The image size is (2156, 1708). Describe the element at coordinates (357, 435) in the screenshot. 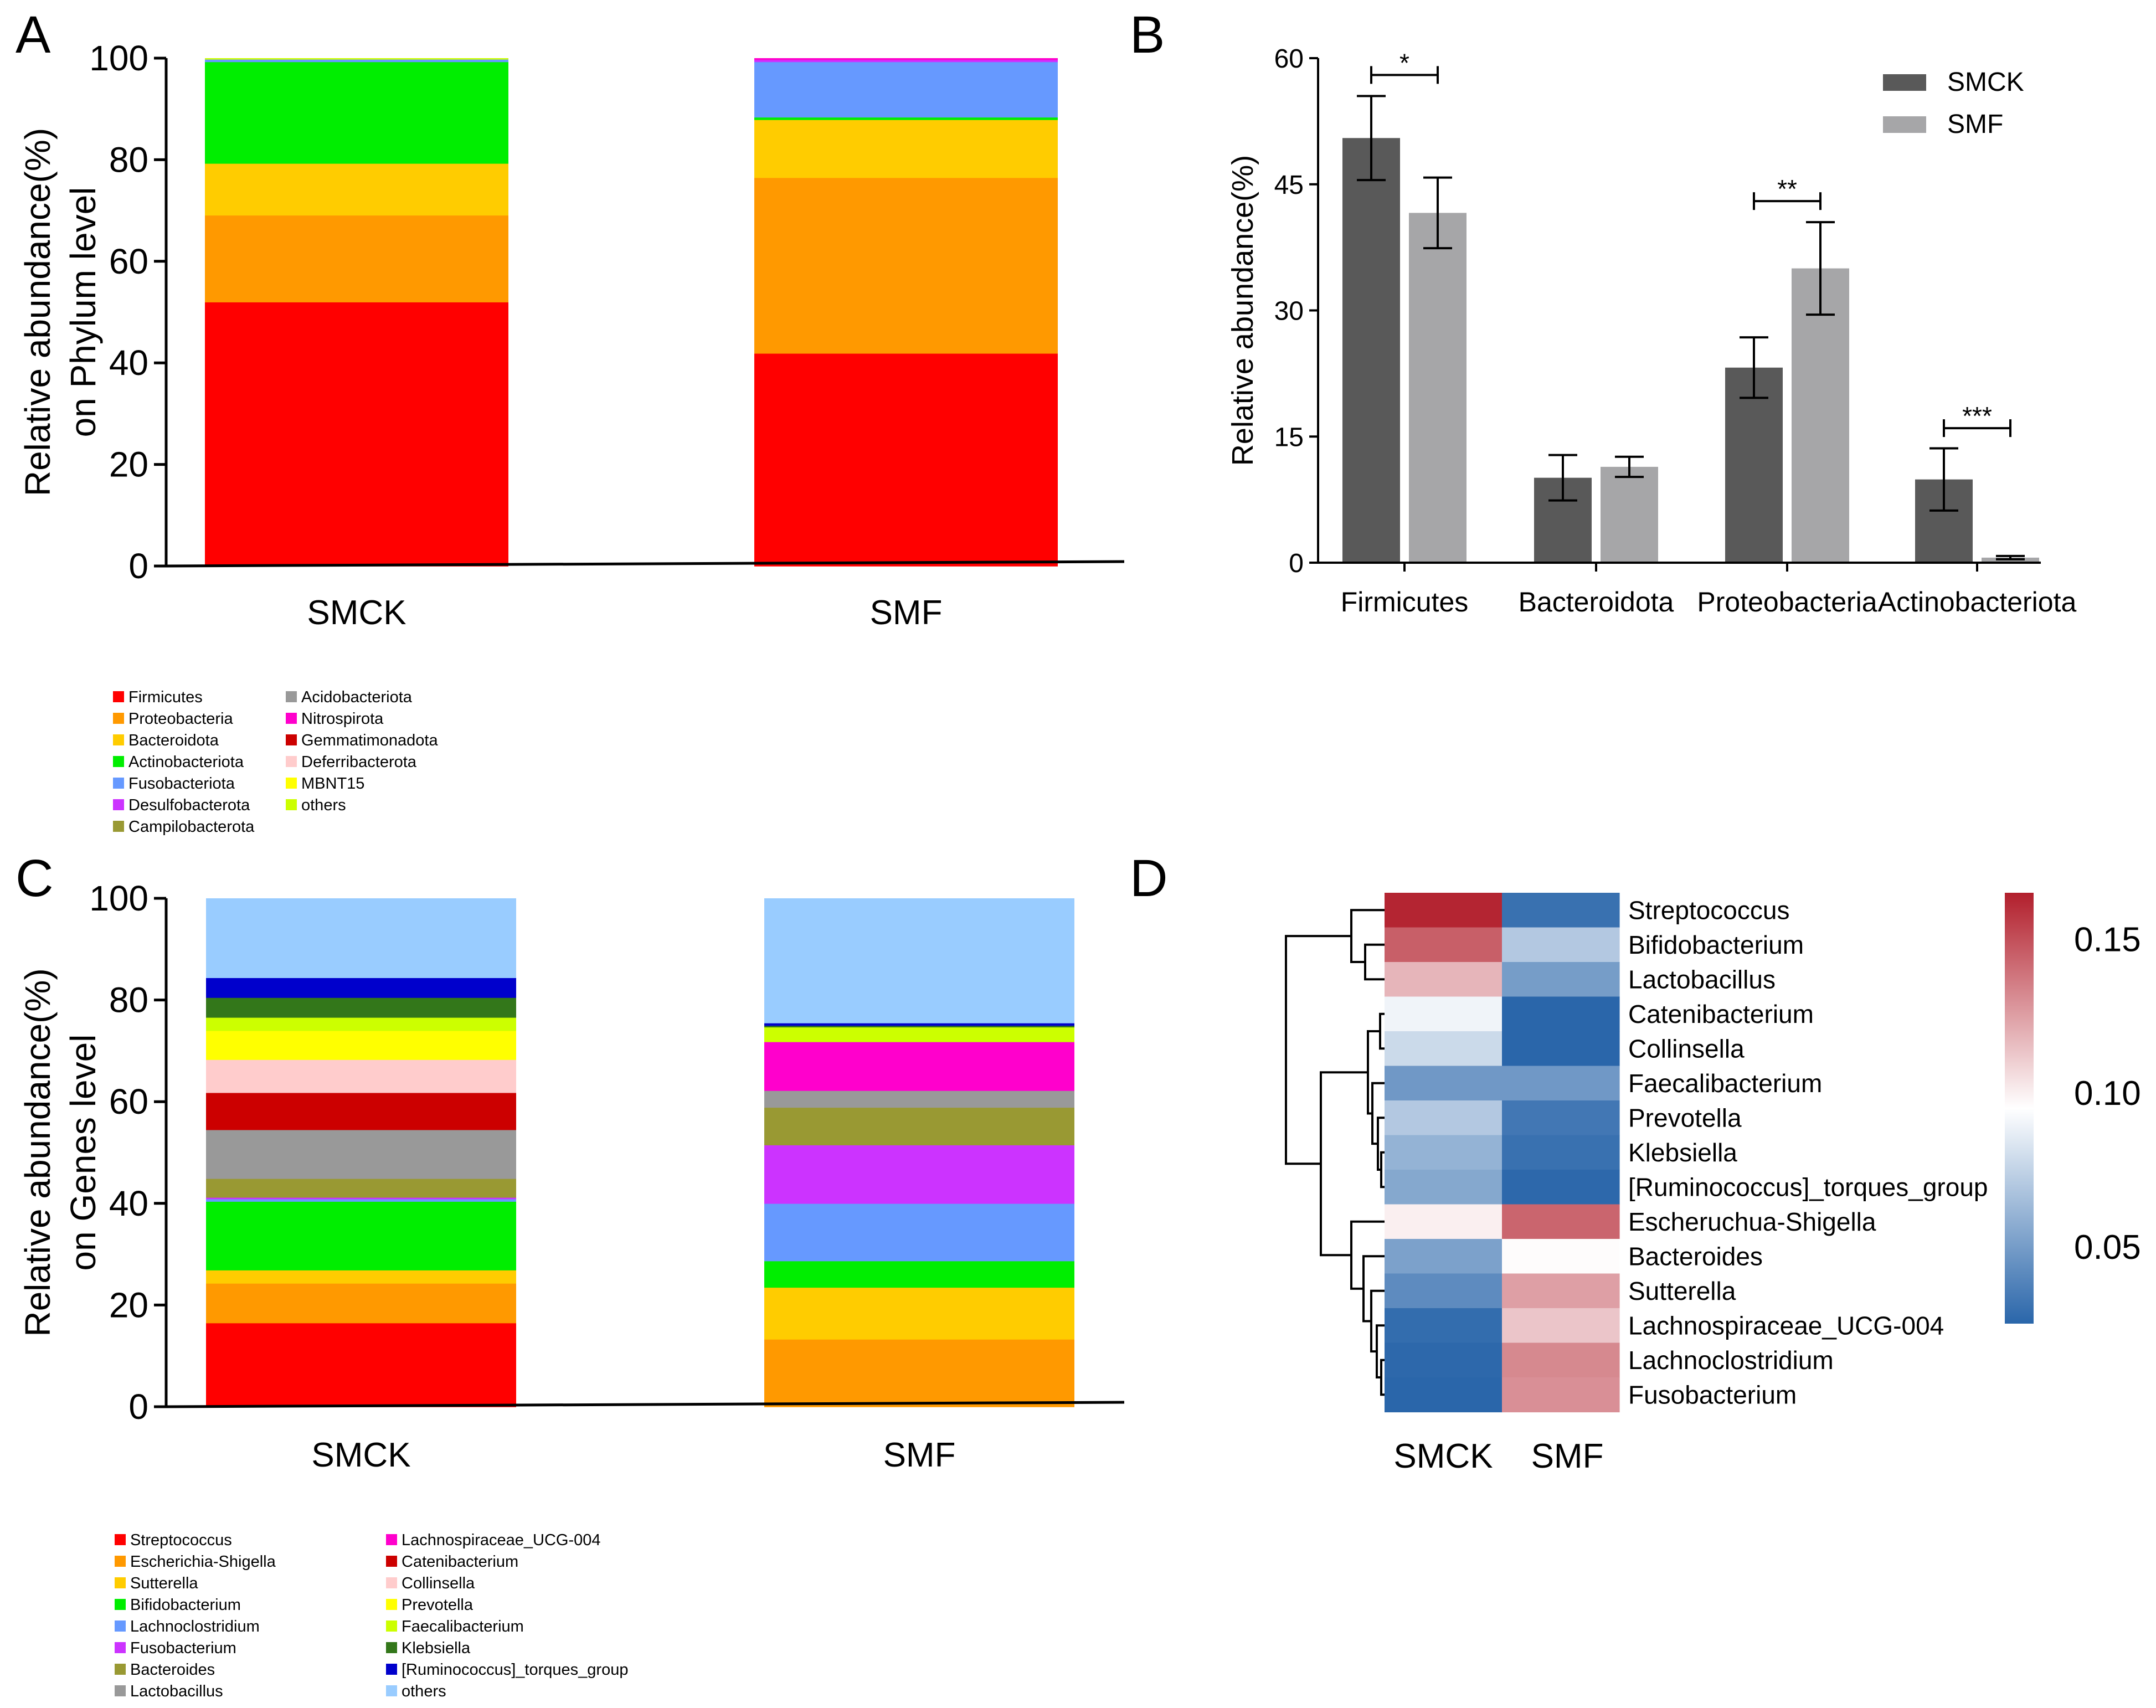

I see `bar-smck-firmicutes` at that location.